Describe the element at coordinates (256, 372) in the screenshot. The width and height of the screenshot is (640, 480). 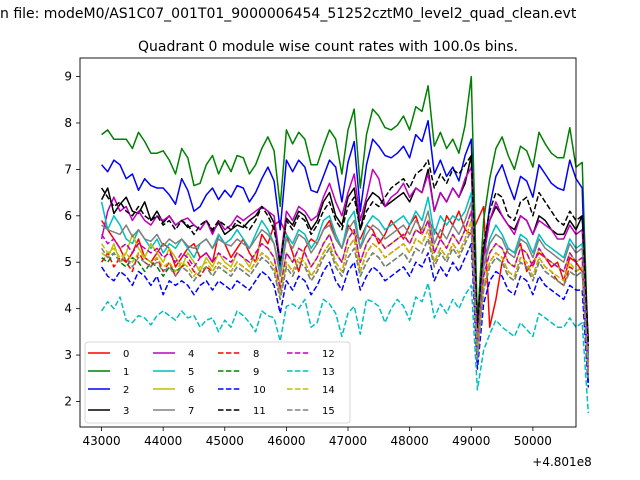
I see `legend-label: 9` at that location.